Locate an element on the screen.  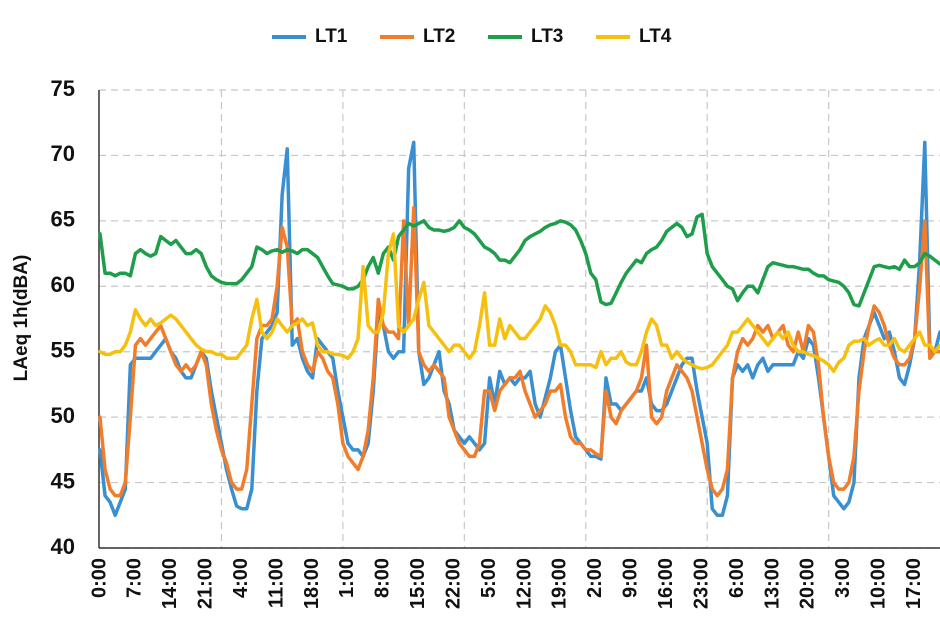
legend-label: LT1 is located at coordinates (331, 36).